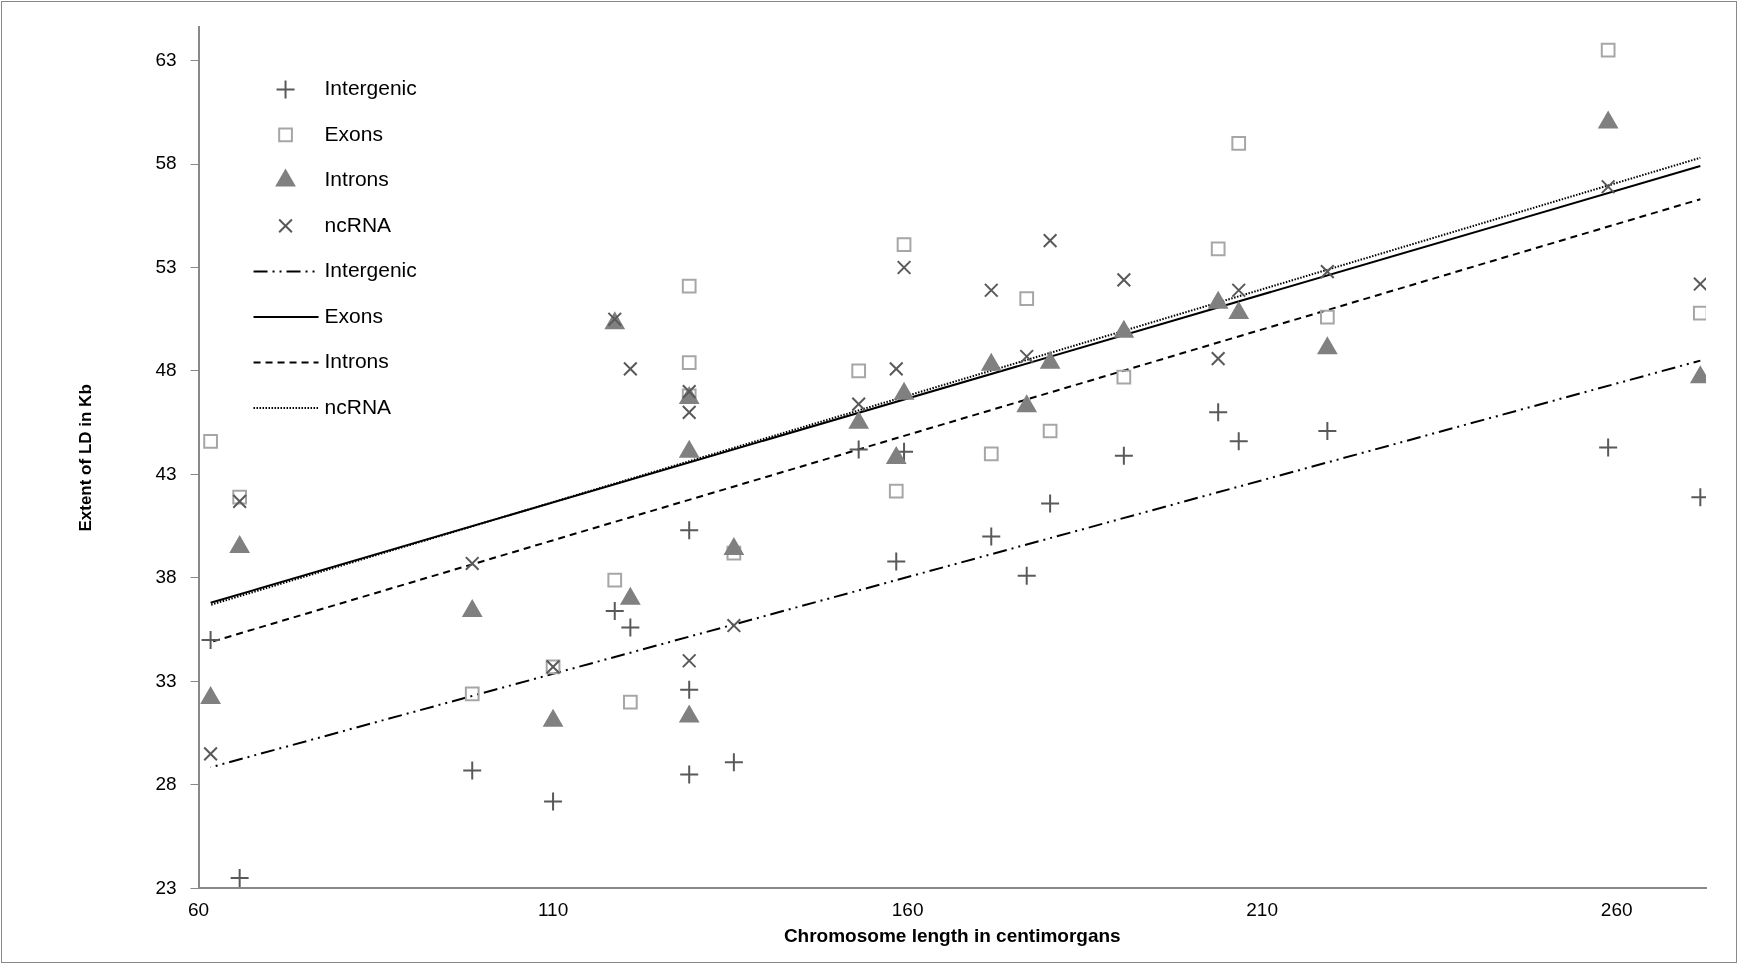 The width and height of the screenshot is (1740, 966). I want to click on y-tick-label: 38, so click(166, 577).